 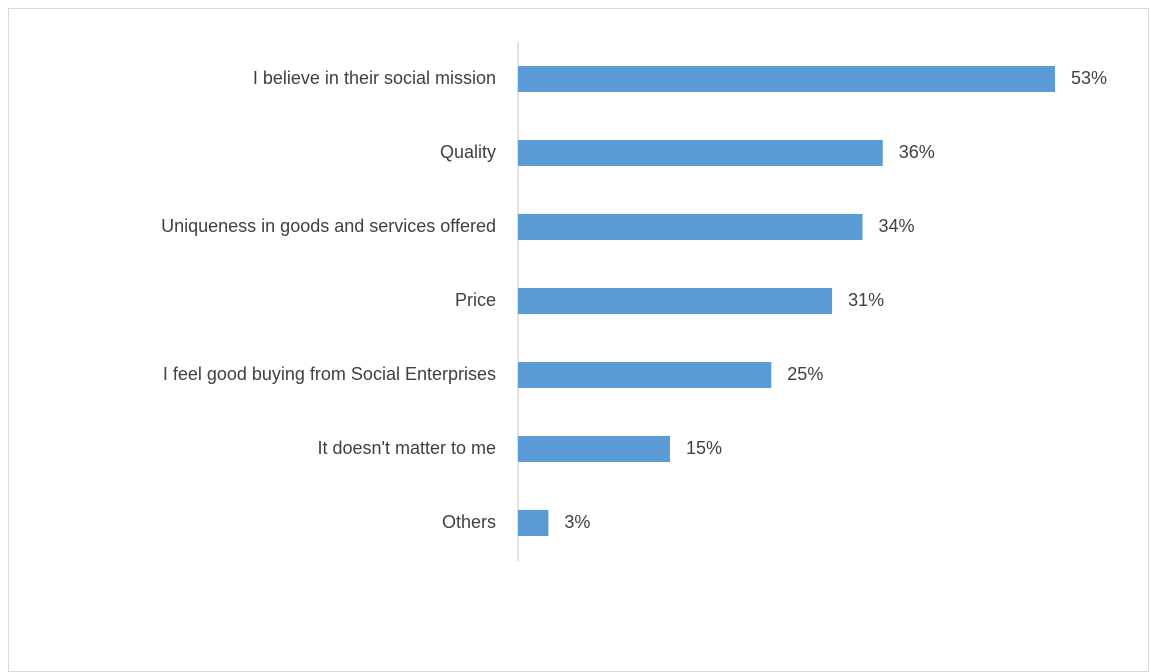 What do you see at coordinates (406, 448) in the screenshot?
I see `category-label: It doesn't matter to me` at bounding box center [406, 448].